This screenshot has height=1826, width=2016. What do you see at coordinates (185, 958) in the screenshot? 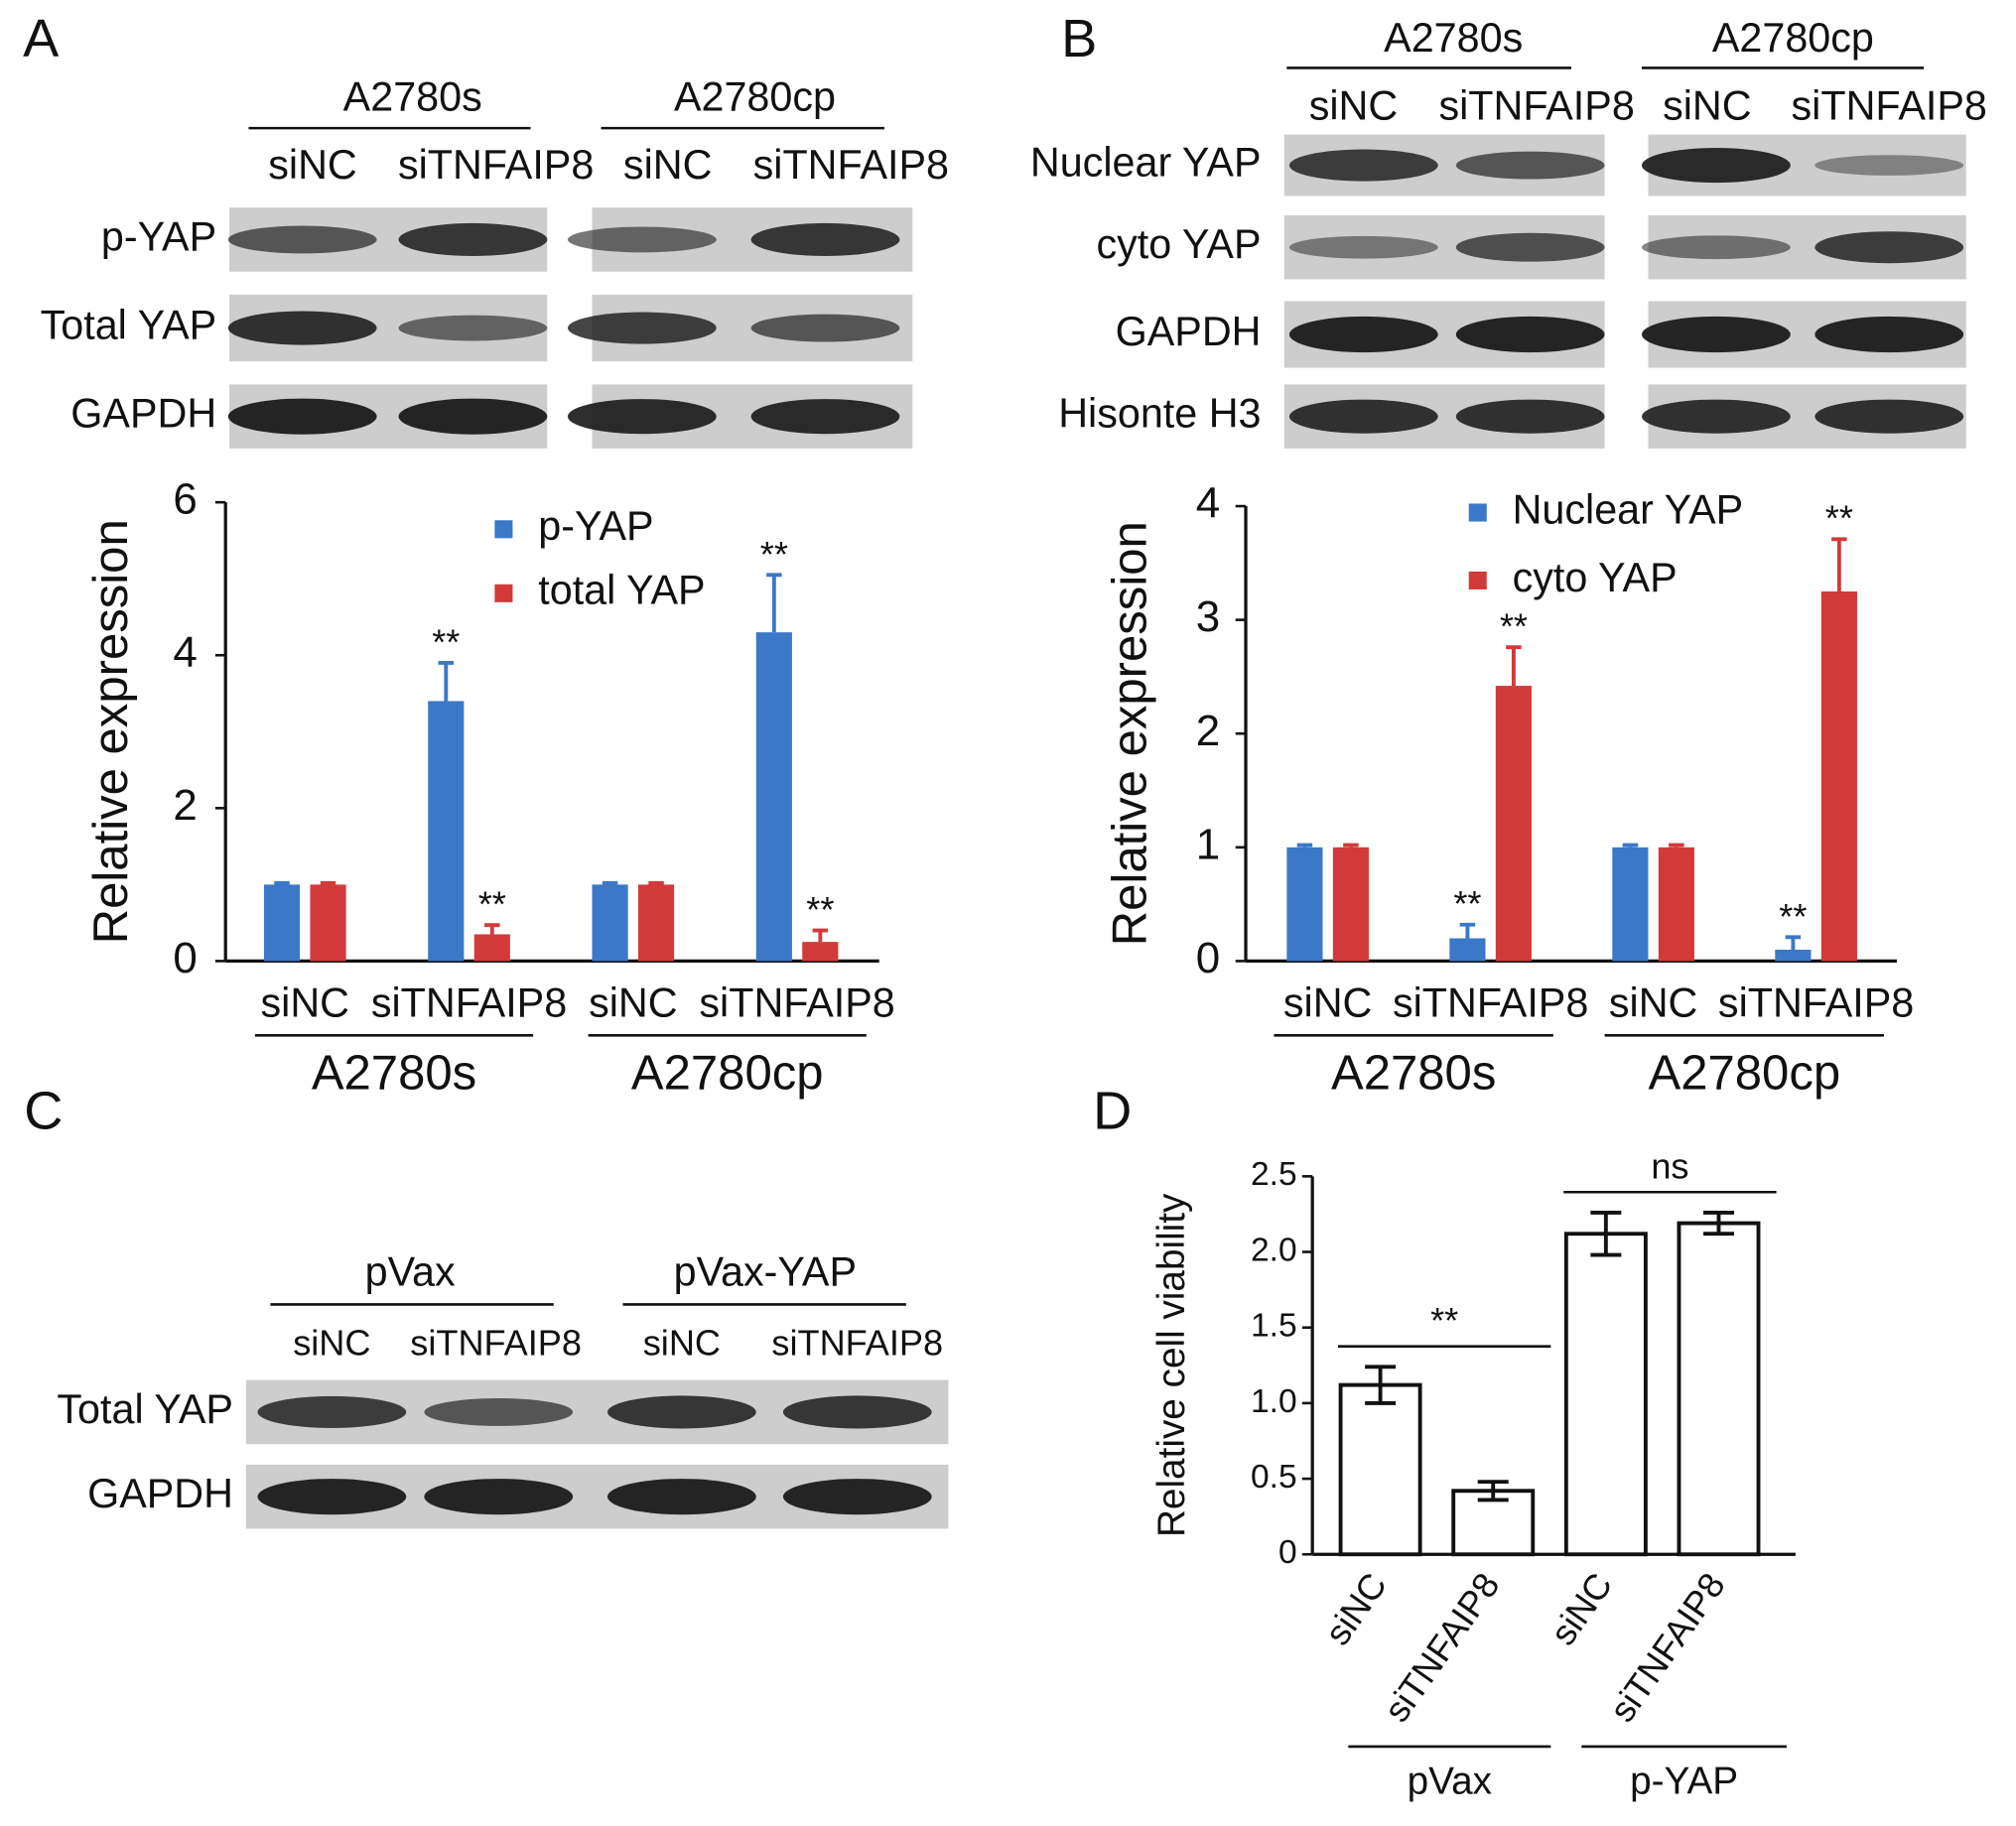
I see `y-tick-label: 0` at bounding box center [185, 958].